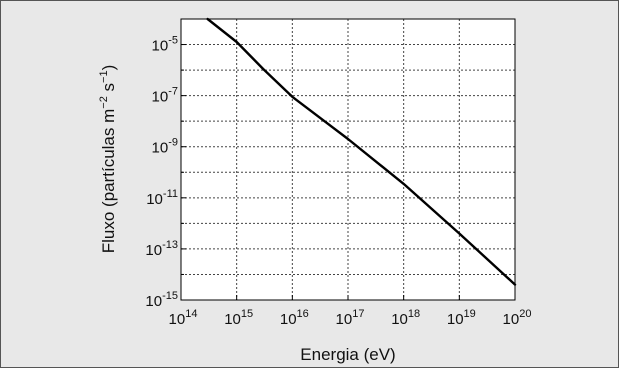 This screenshot has width=619, height=369. What do you see at coordinates (247, 314) in the screenshot?
I see `x-tick-label-exp: 15` at bounding box center [247, 314].